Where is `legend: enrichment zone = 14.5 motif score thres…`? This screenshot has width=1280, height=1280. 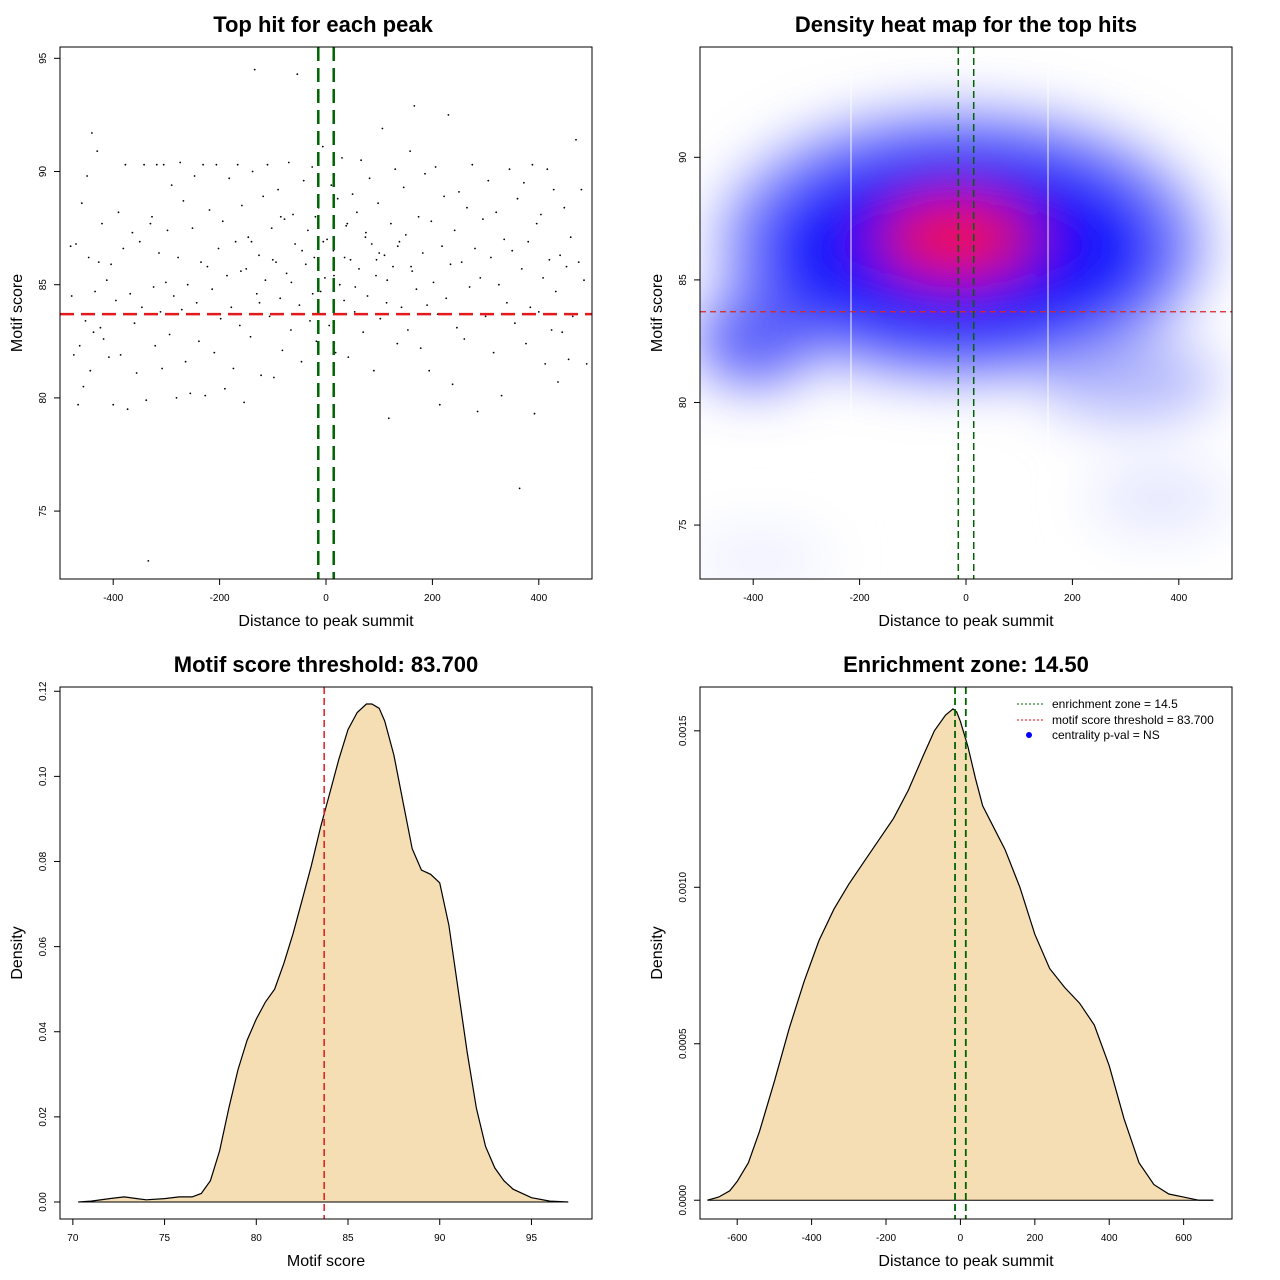 legend: enrichment zone = 14.5 motif score thres… is located at coordinates (1115, 719).